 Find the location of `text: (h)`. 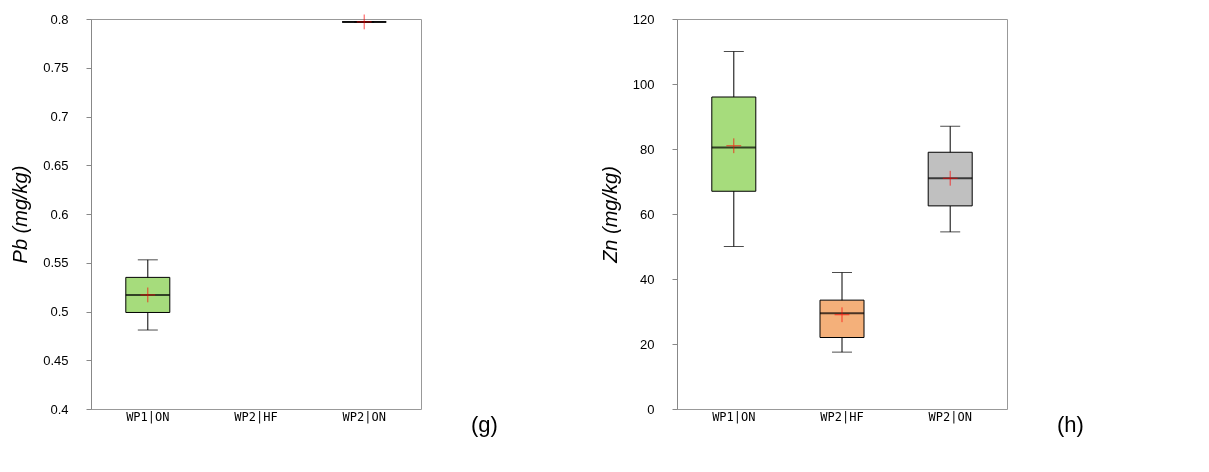

text: (h) is located at coordinates (1070, 424).